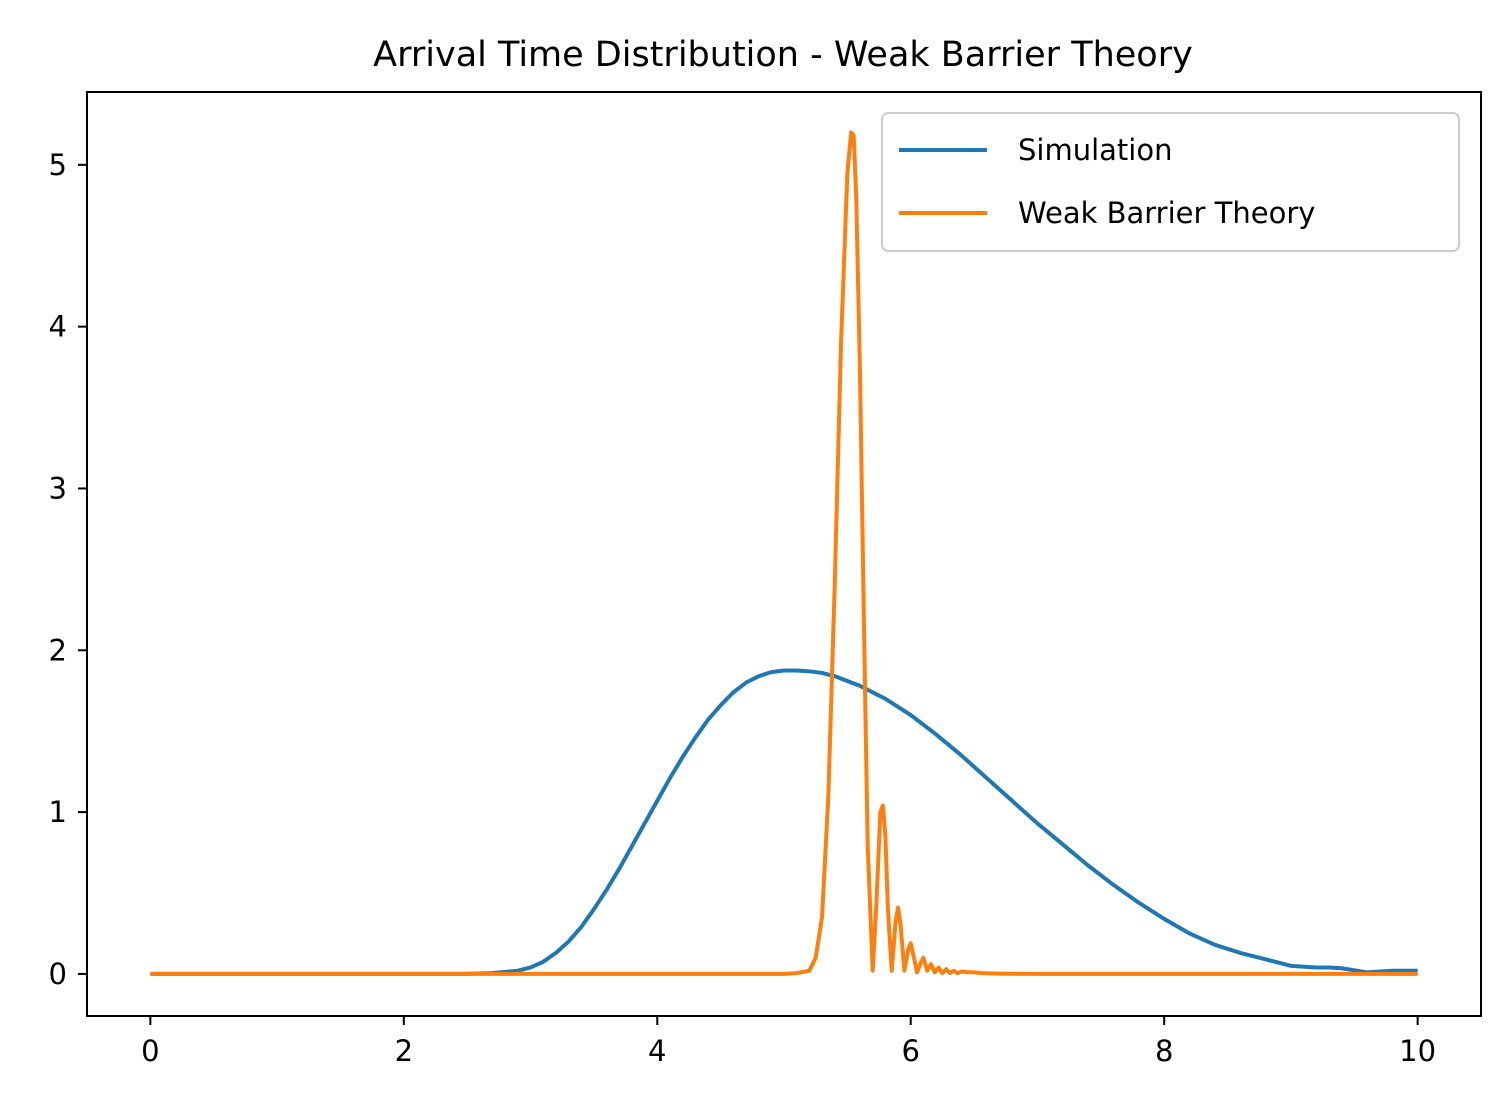  Describe the element at coordinates (1166, 213) in the screenshot. I see `legend-label-weak-barrier-theory: Weak Barrier Theory` at that location.